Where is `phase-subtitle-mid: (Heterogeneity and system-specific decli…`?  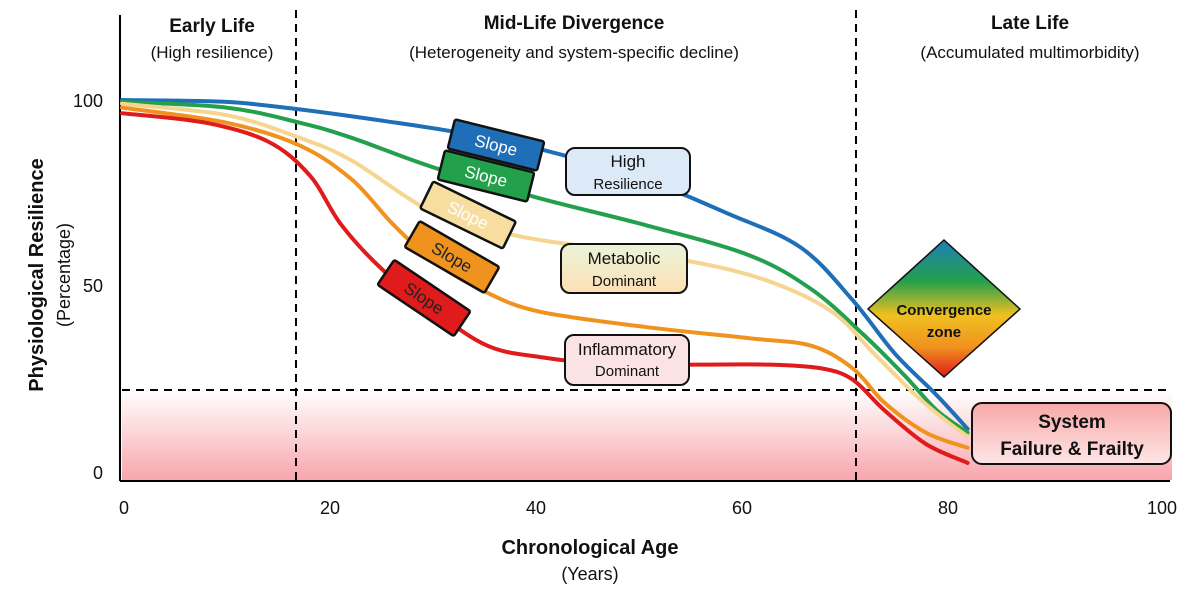
phase-subtitle-mid: (Heterogeneity and system-specific decli… is located at coordinates (574, 52).